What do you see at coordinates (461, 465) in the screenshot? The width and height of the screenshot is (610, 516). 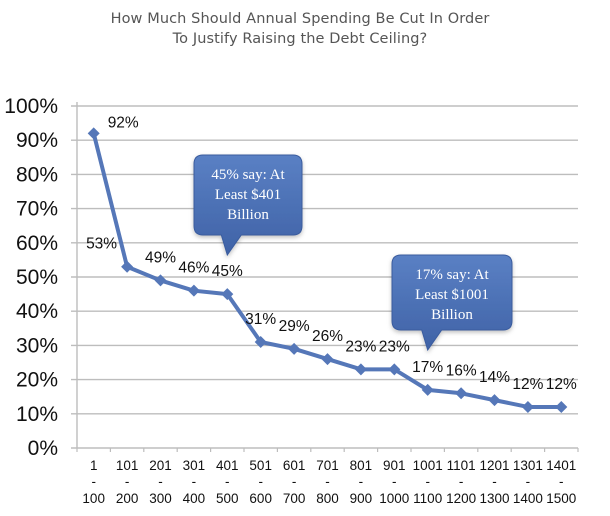 I see `x-tick-label-top: 1101` at bounding box center [461, 465].